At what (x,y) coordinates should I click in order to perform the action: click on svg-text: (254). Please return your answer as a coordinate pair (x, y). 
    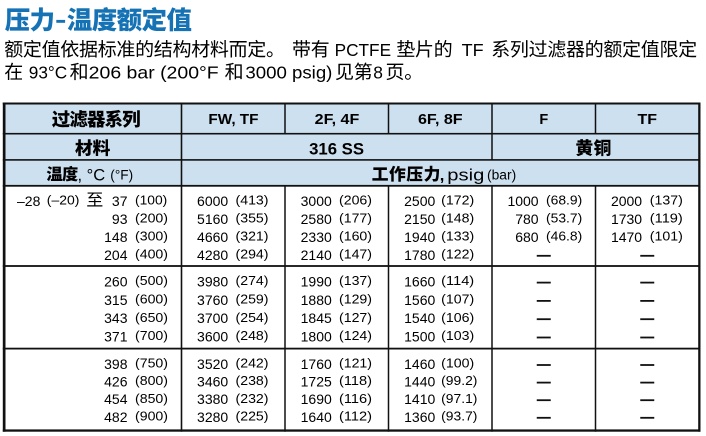
    Looking at the image, I should click on (252, 318).